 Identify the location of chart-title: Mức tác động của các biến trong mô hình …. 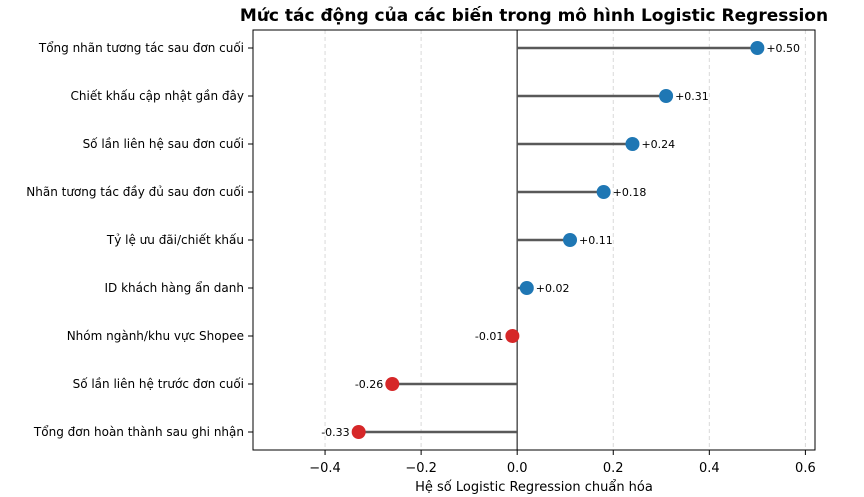
(534, 15).